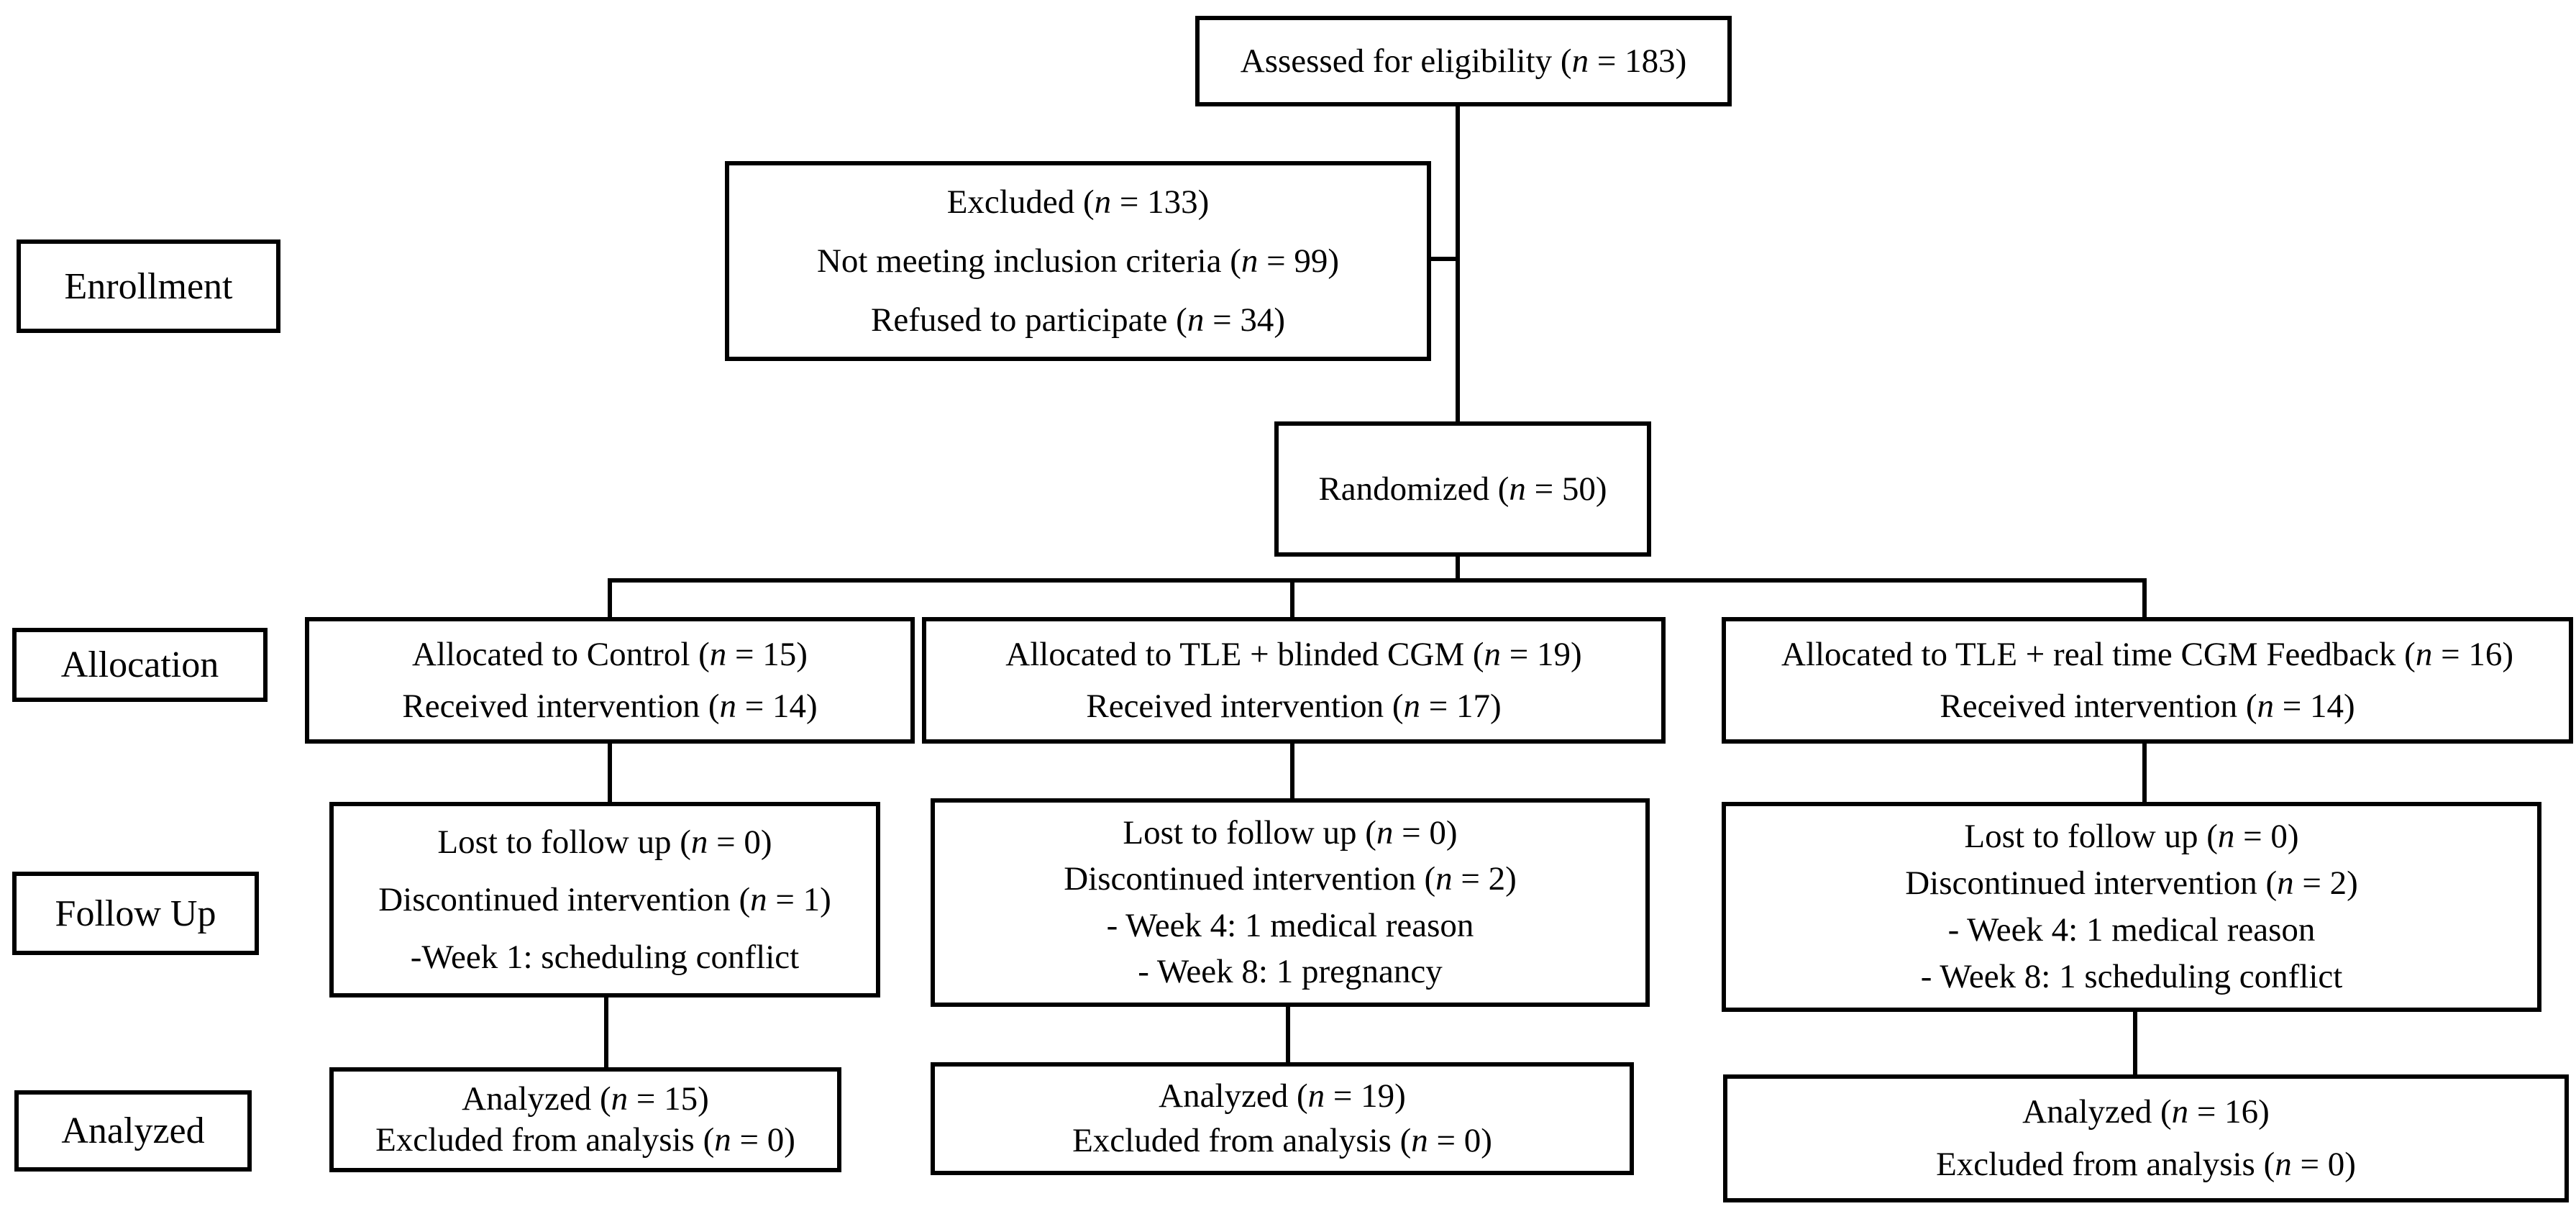  Describe the element at coordinates (2135, 1043) in the screenshot. I see `connector-followup-to-analyzed-realtime` at that location.